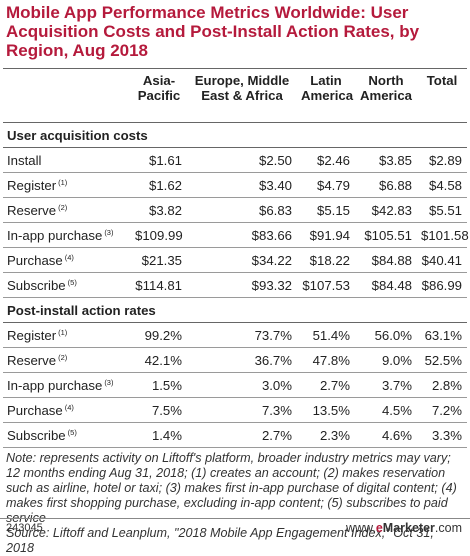 The height and width of the screenshot is (556, 470). What do you see at coordinates (386, 285) in the screenshot?
I see `table-cell: $84.48` at bounding box center [386, 285].